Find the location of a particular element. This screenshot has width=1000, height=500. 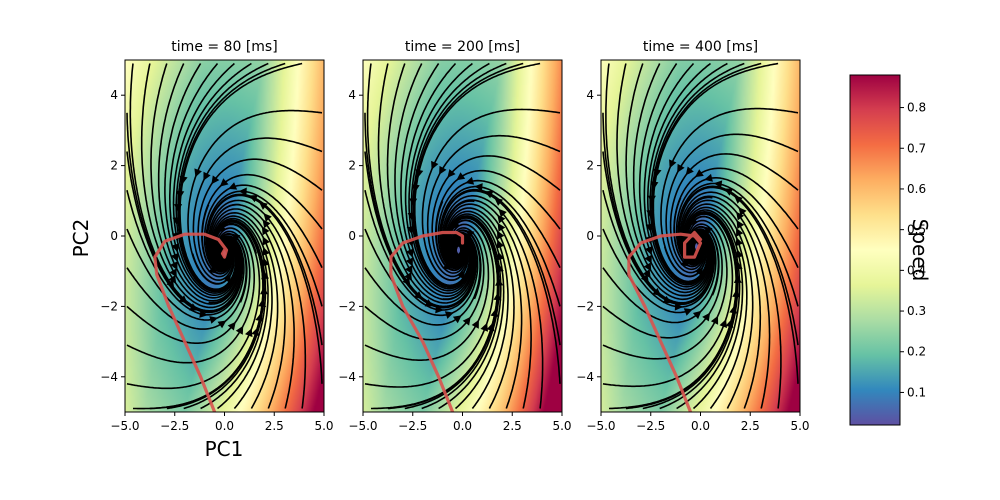

x-tick-label: −2.5 is located at coordinates (412, 426).